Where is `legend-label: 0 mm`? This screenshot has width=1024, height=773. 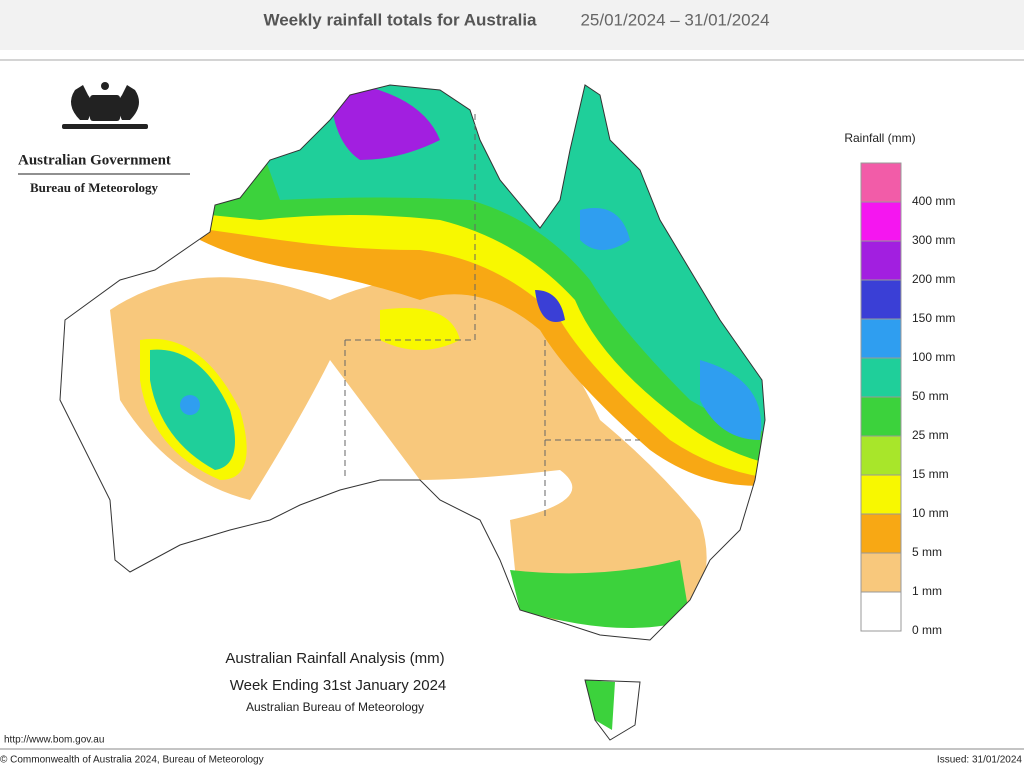 legend-label: 0 mm is located at coordinates (927, 630).